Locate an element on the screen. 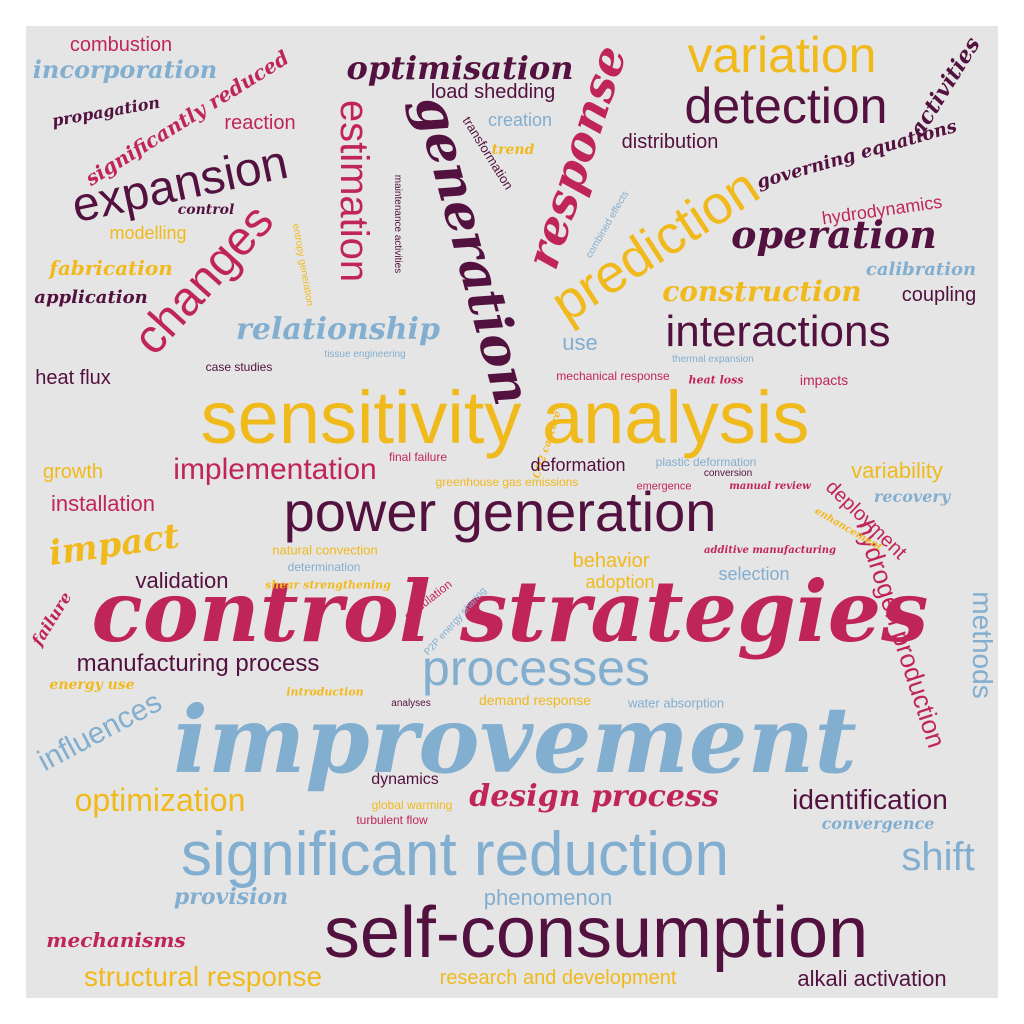 The width and height of the screenshot is (1024, 1024). word-variability: variability is located at coordinates (897, 470).